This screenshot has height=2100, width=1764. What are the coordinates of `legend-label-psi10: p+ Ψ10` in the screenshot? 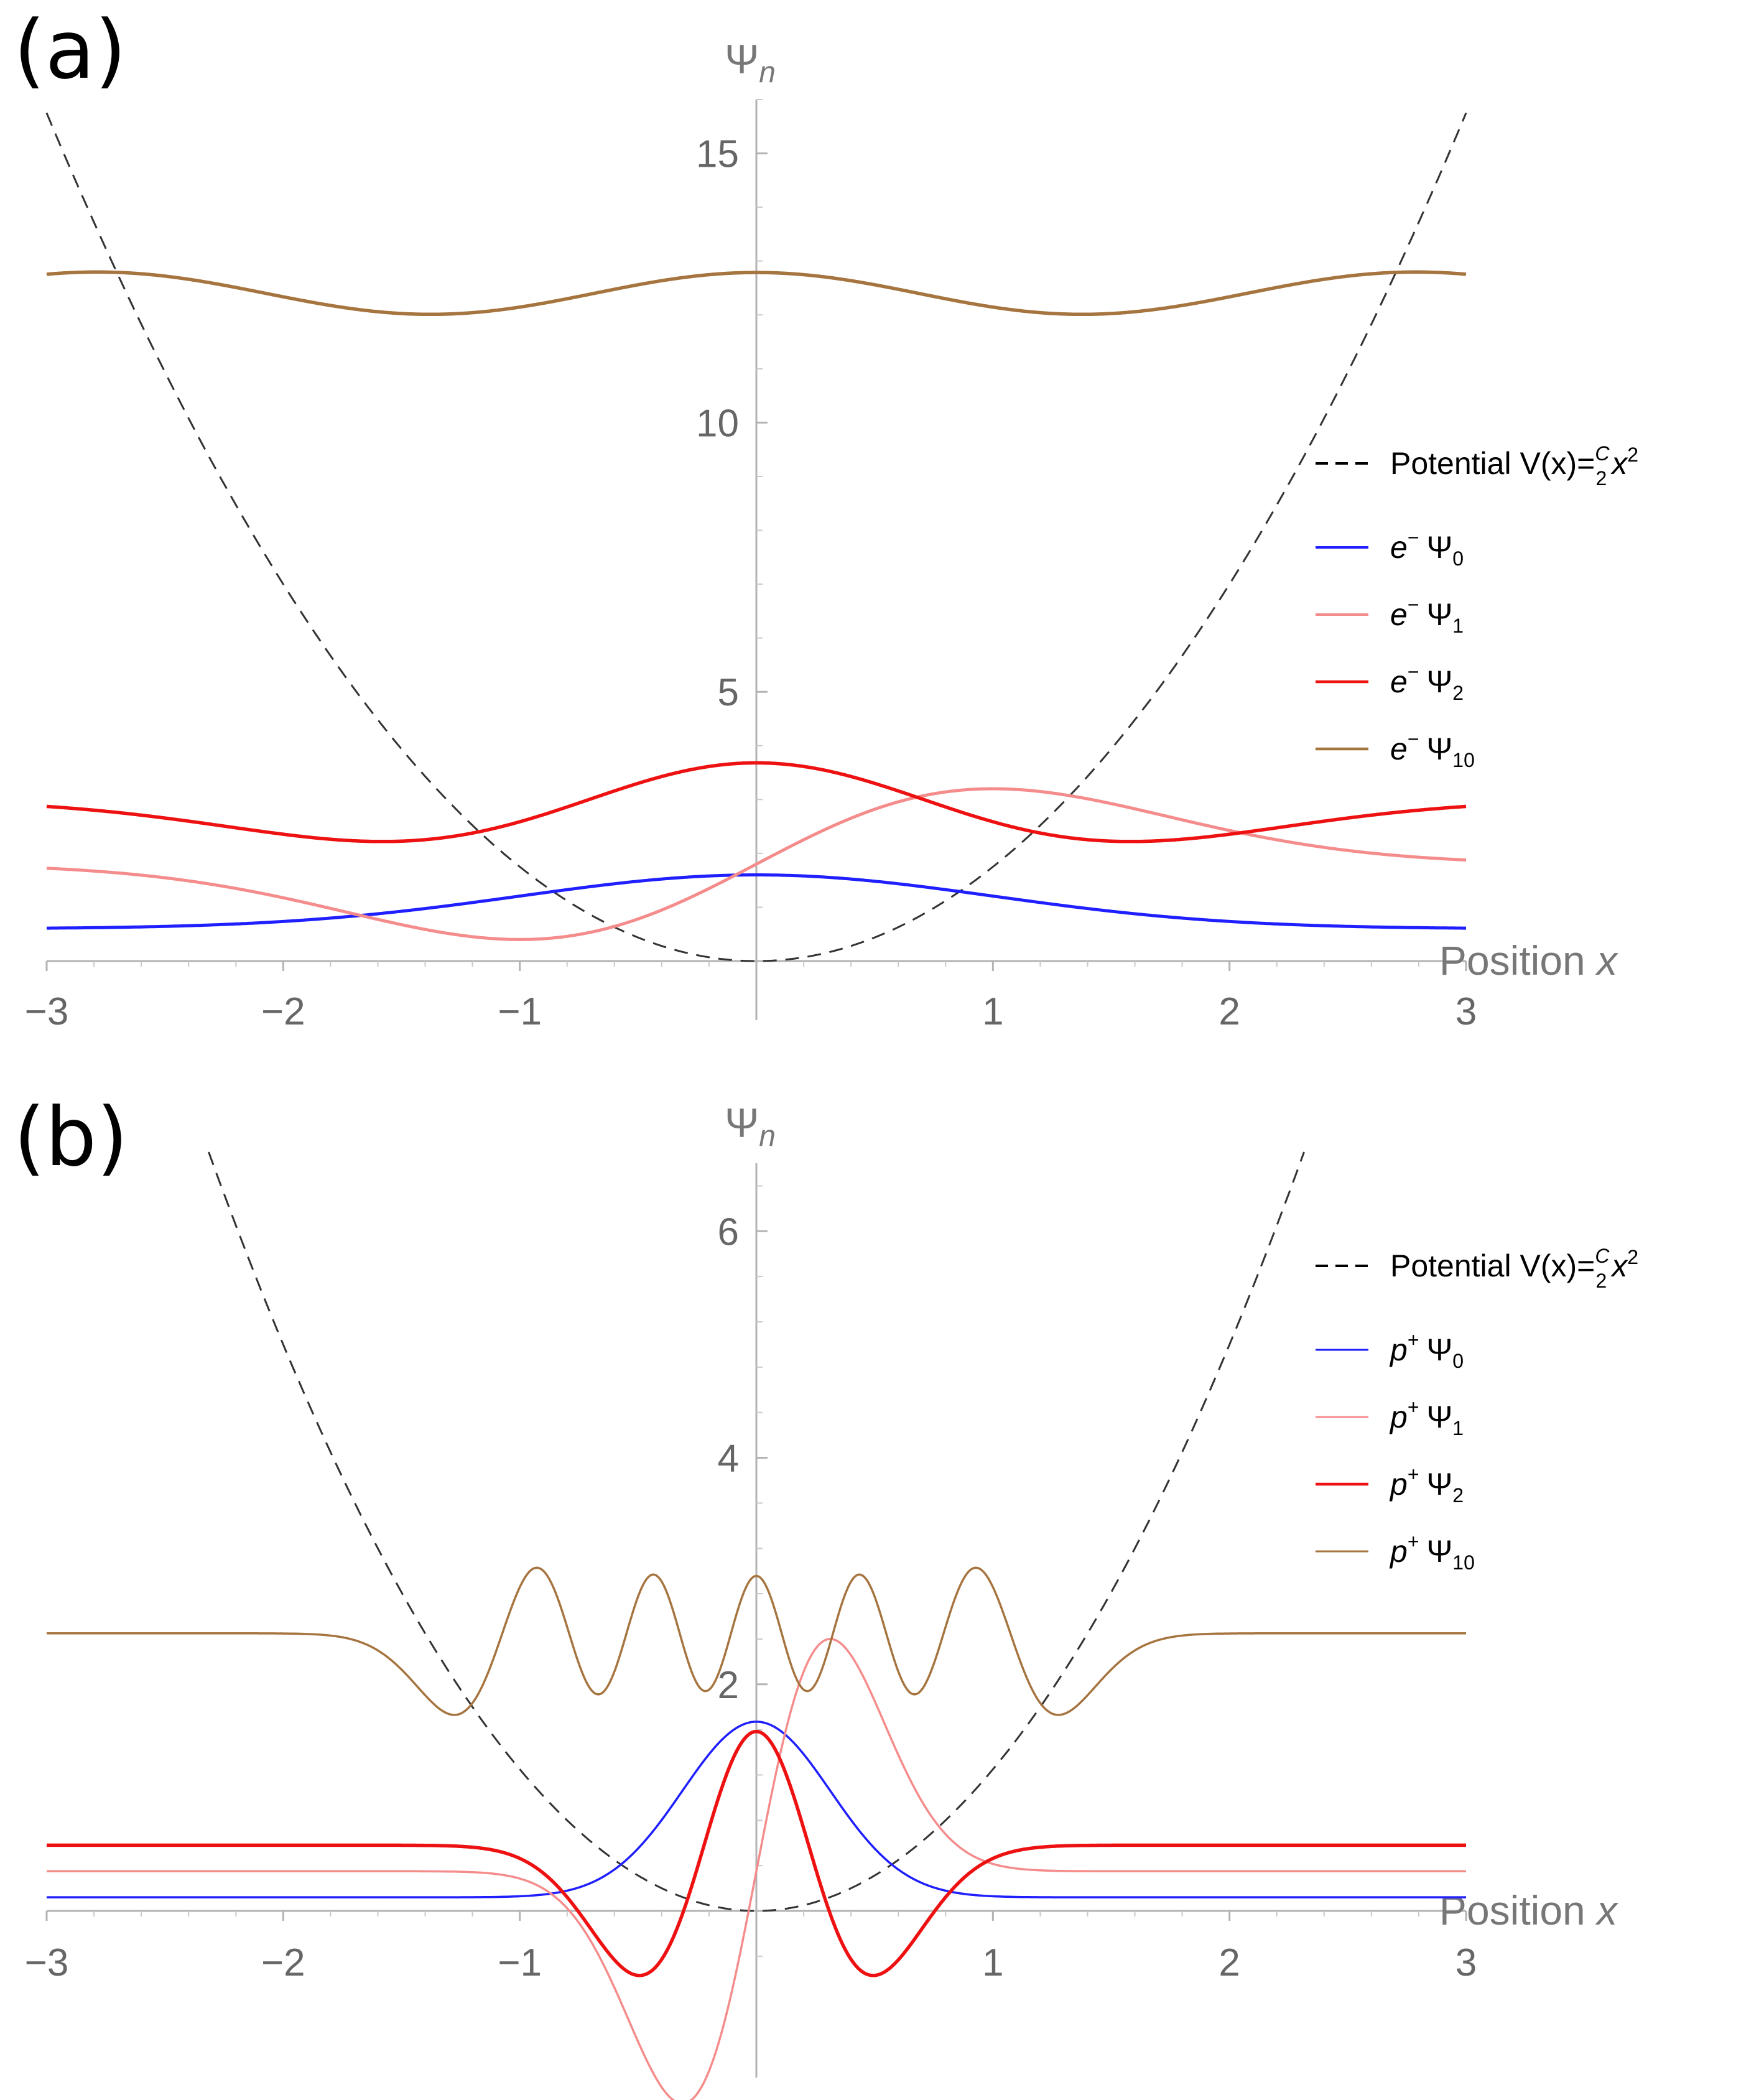 It's located at (1432, 1552).